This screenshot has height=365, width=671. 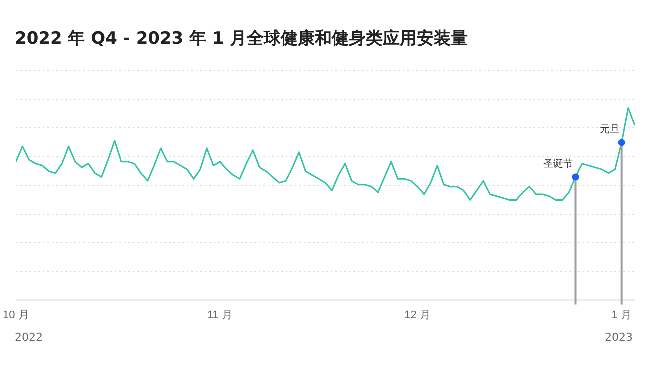 I want to click on ref-line-label: 圣诞节, so click(x=559, y=164).